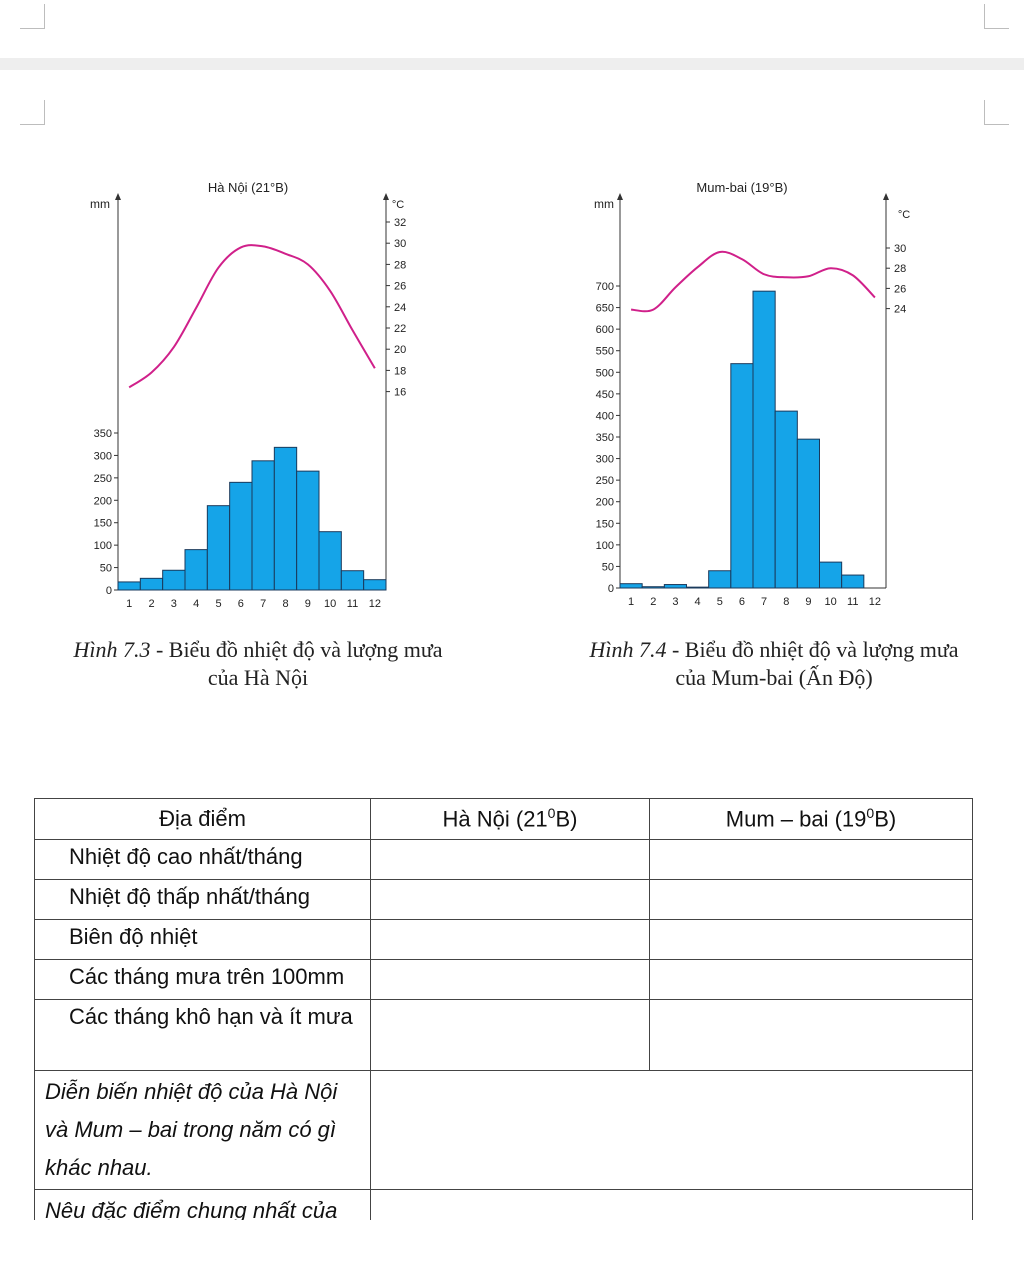 The height and width of the screenshot is (1280, 1024). I want to click on row-label: Các tháng mưa trên 100mm, so click(202, 979).